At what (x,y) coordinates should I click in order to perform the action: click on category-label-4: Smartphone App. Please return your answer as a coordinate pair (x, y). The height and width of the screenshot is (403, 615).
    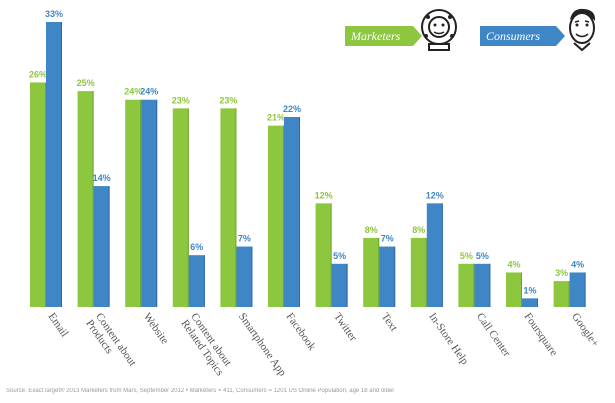
    Looking at the image, I should click on (262, 345).